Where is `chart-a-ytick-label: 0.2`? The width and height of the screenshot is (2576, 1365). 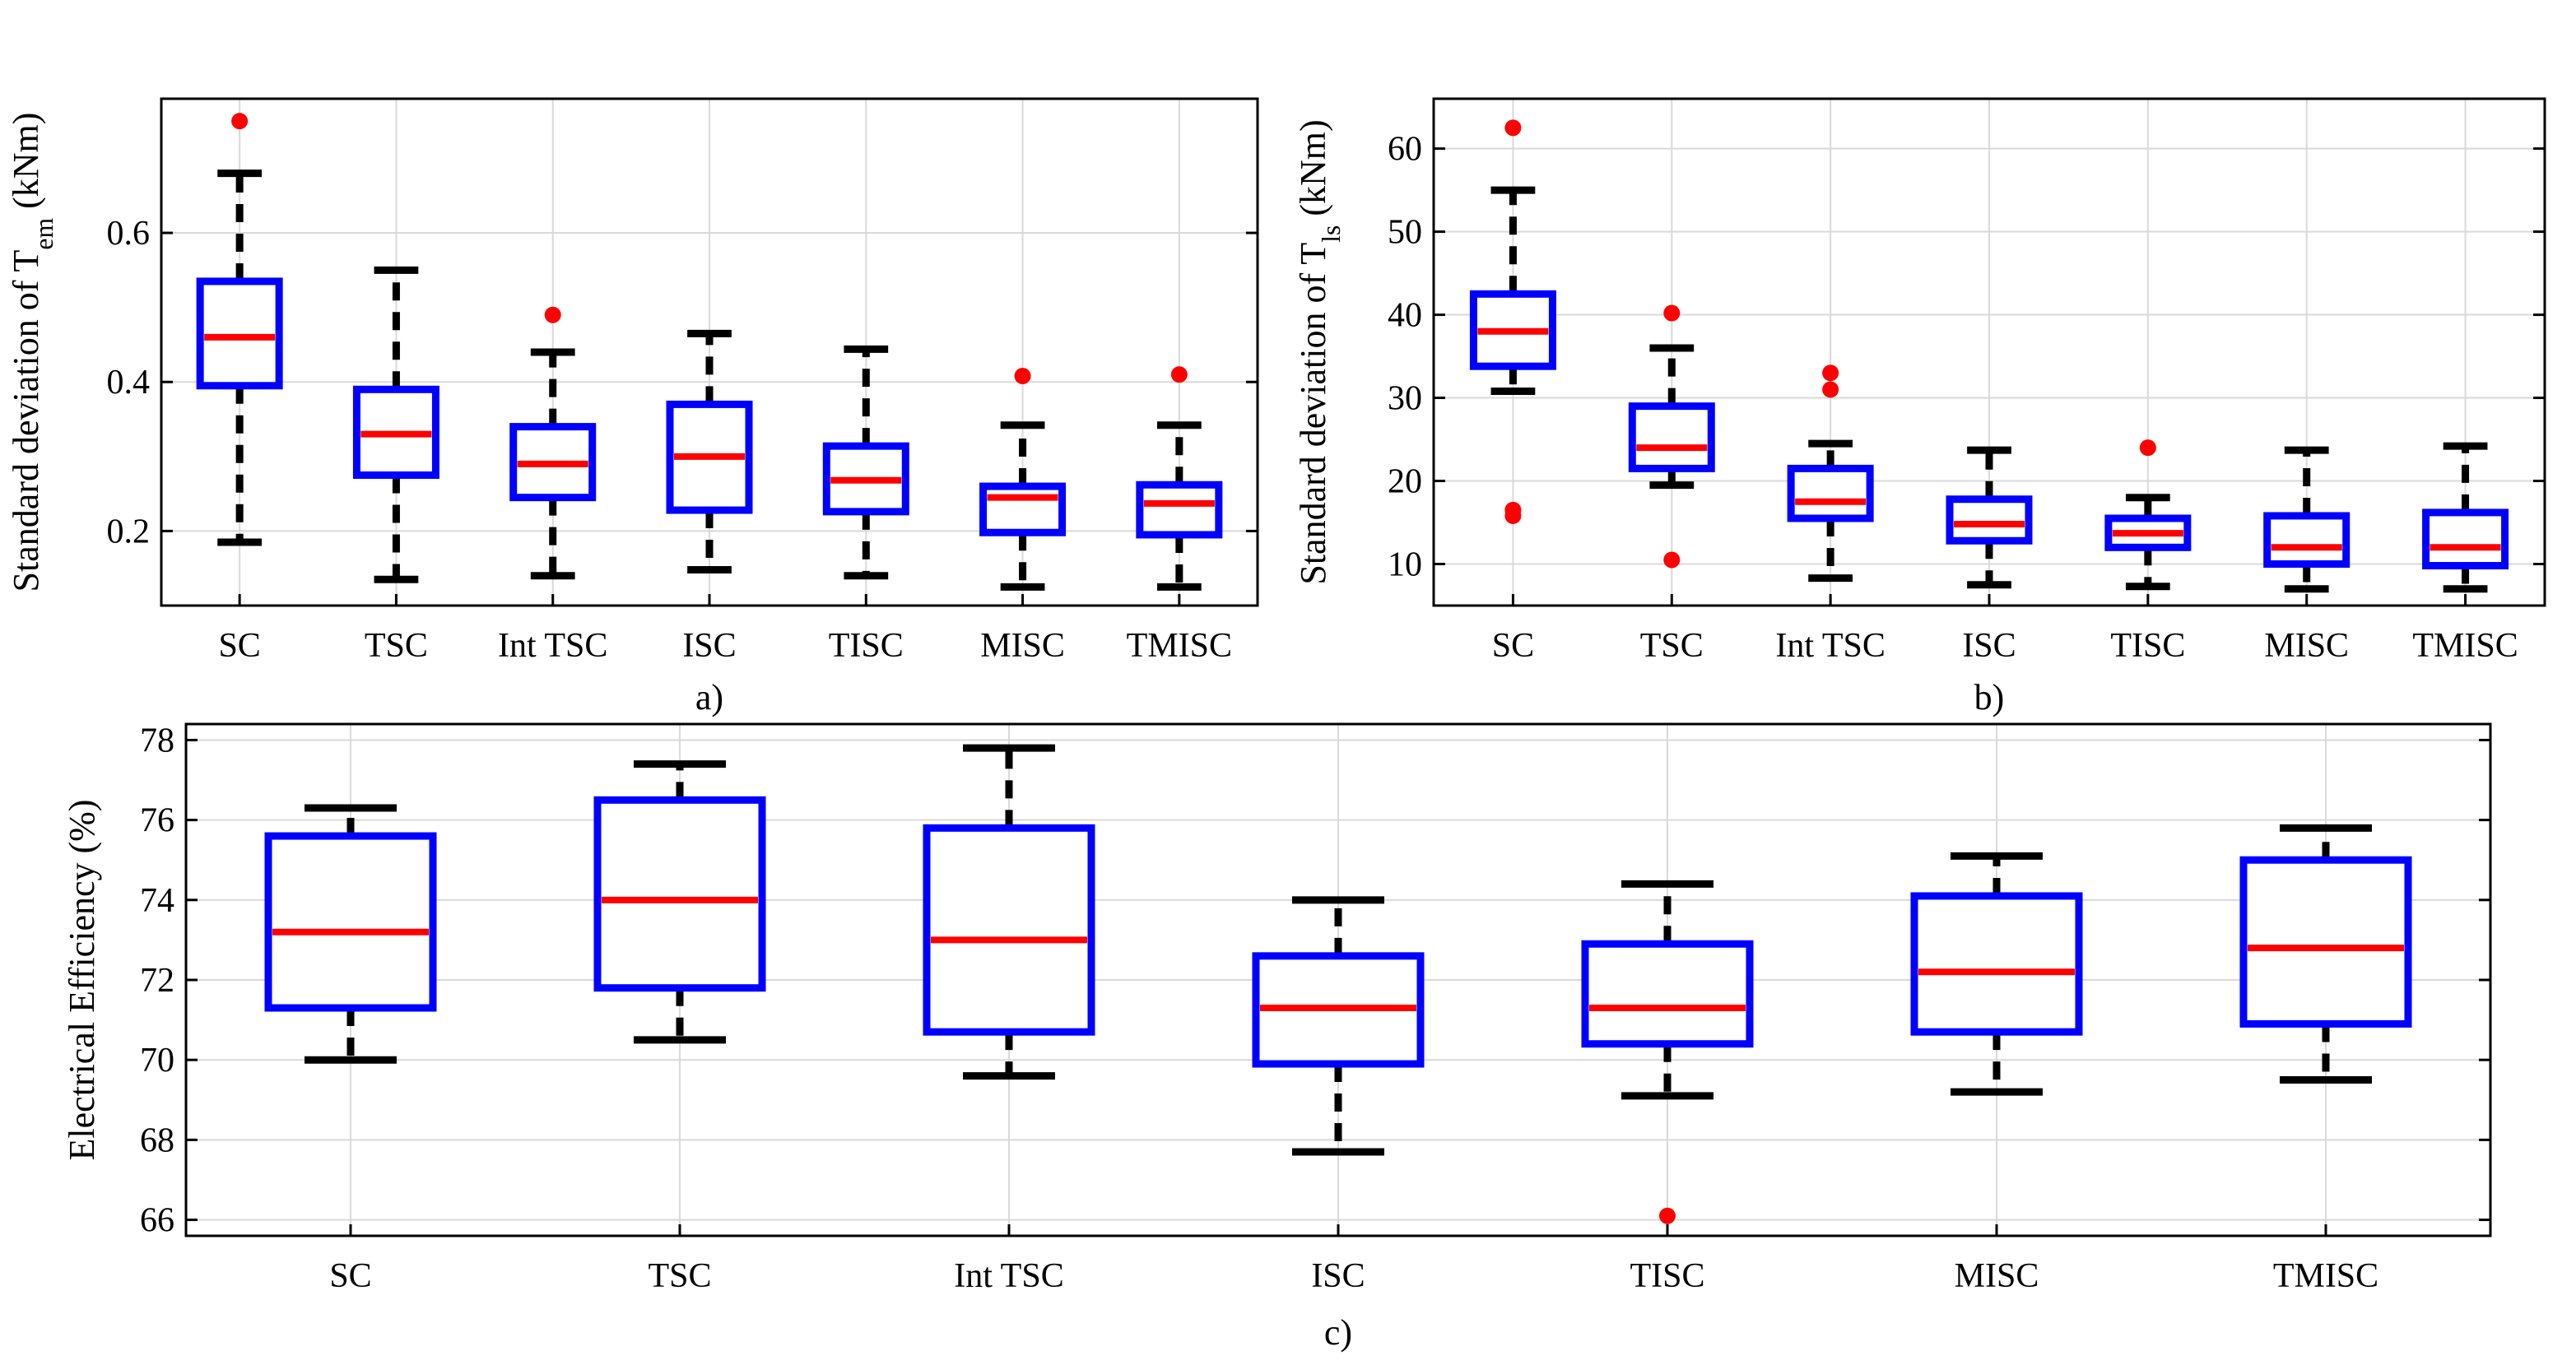 chart-a-ytick-label: 0.2 is located at coordinates (129, 531).